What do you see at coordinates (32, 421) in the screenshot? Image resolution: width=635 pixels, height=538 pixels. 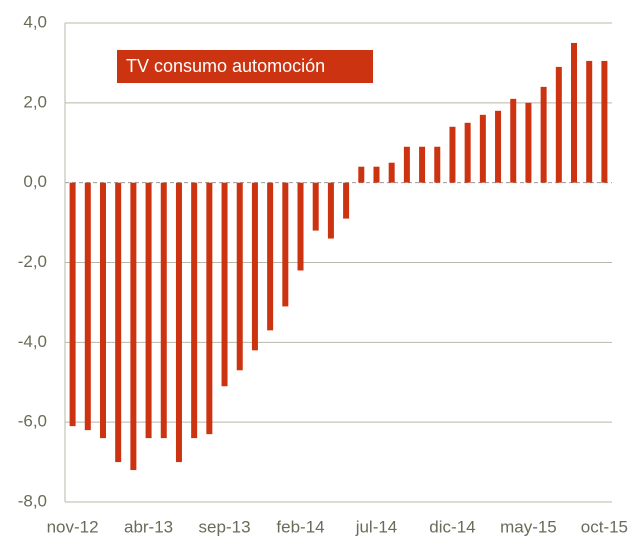 I see `y-tick-label: -6,0` at bounding box center [32, 421].